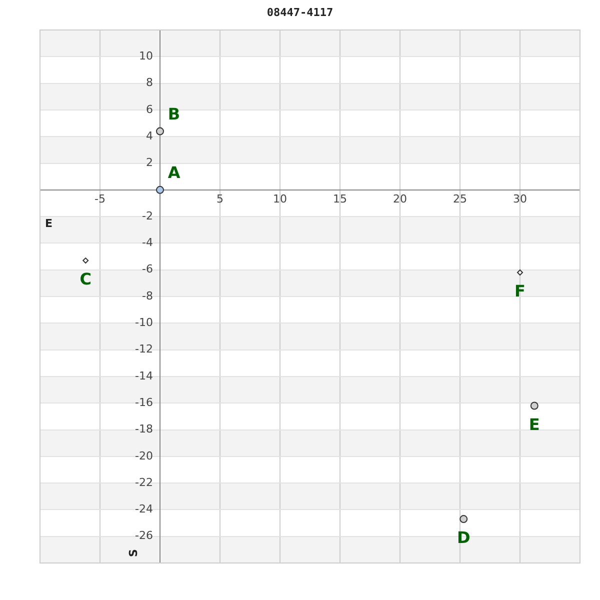  I want to click on y-tick-label: 4, so click(149, 135).